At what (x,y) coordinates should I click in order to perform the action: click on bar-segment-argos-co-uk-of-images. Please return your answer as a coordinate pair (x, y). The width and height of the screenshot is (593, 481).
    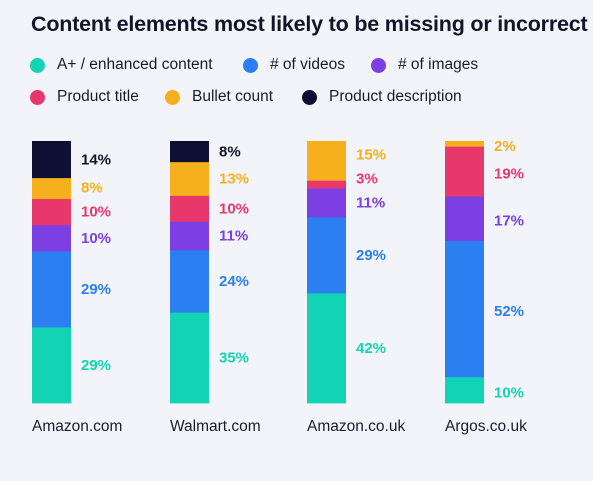
    Looking at the image, I should click on (464, 218).